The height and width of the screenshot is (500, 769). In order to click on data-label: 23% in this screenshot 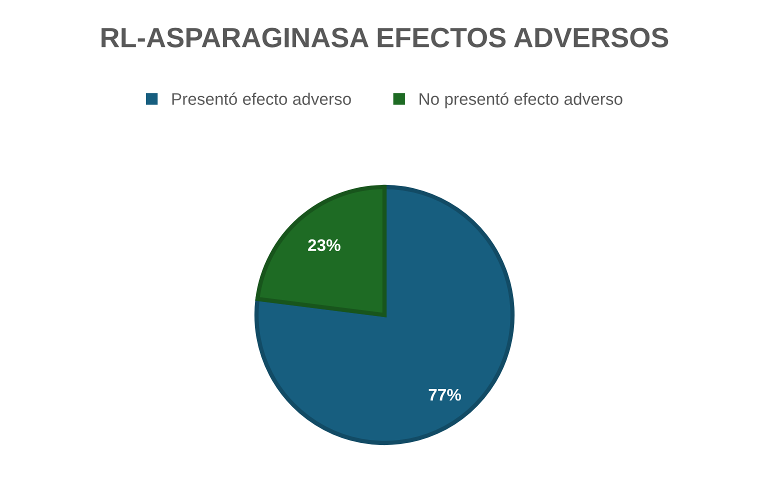, I will do `click(324, 245)`.